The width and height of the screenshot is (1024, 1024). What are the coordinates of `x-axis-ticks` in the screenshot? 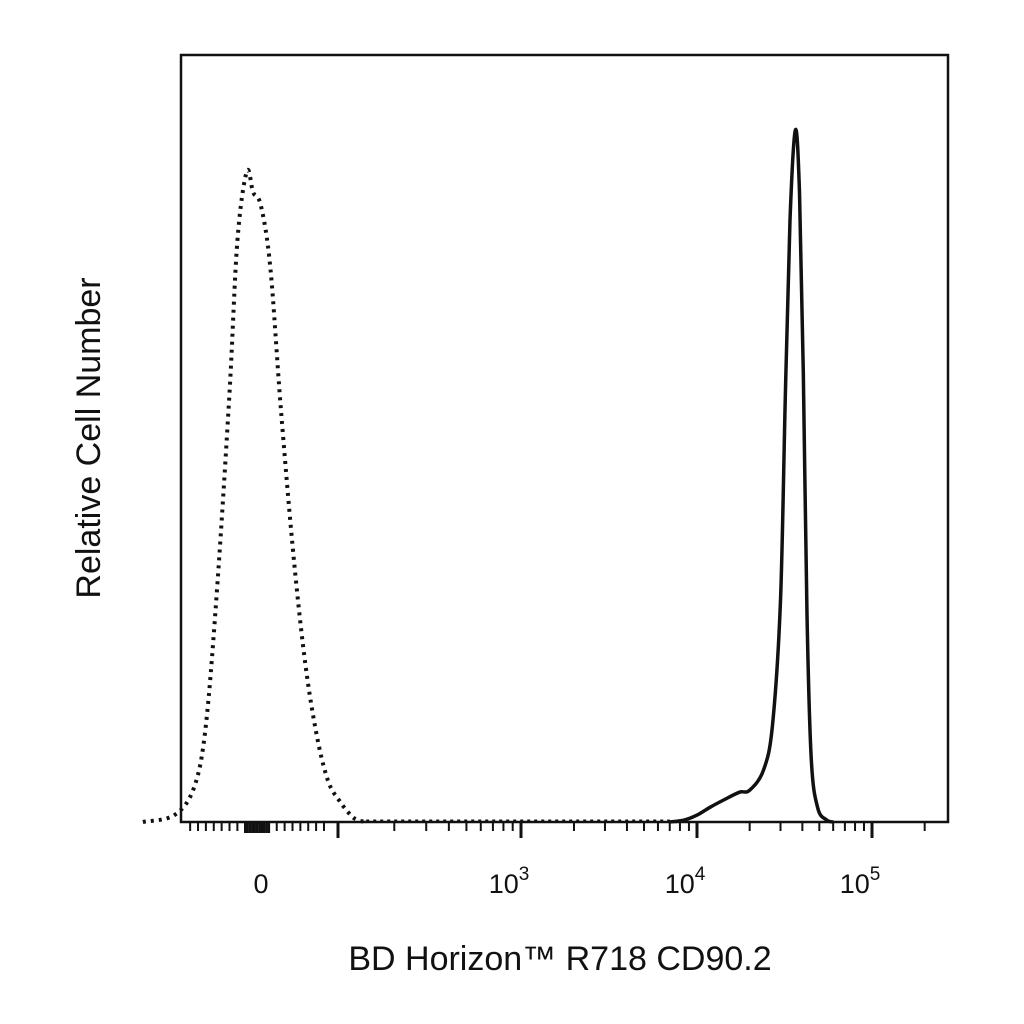 It's located at (557, 830).